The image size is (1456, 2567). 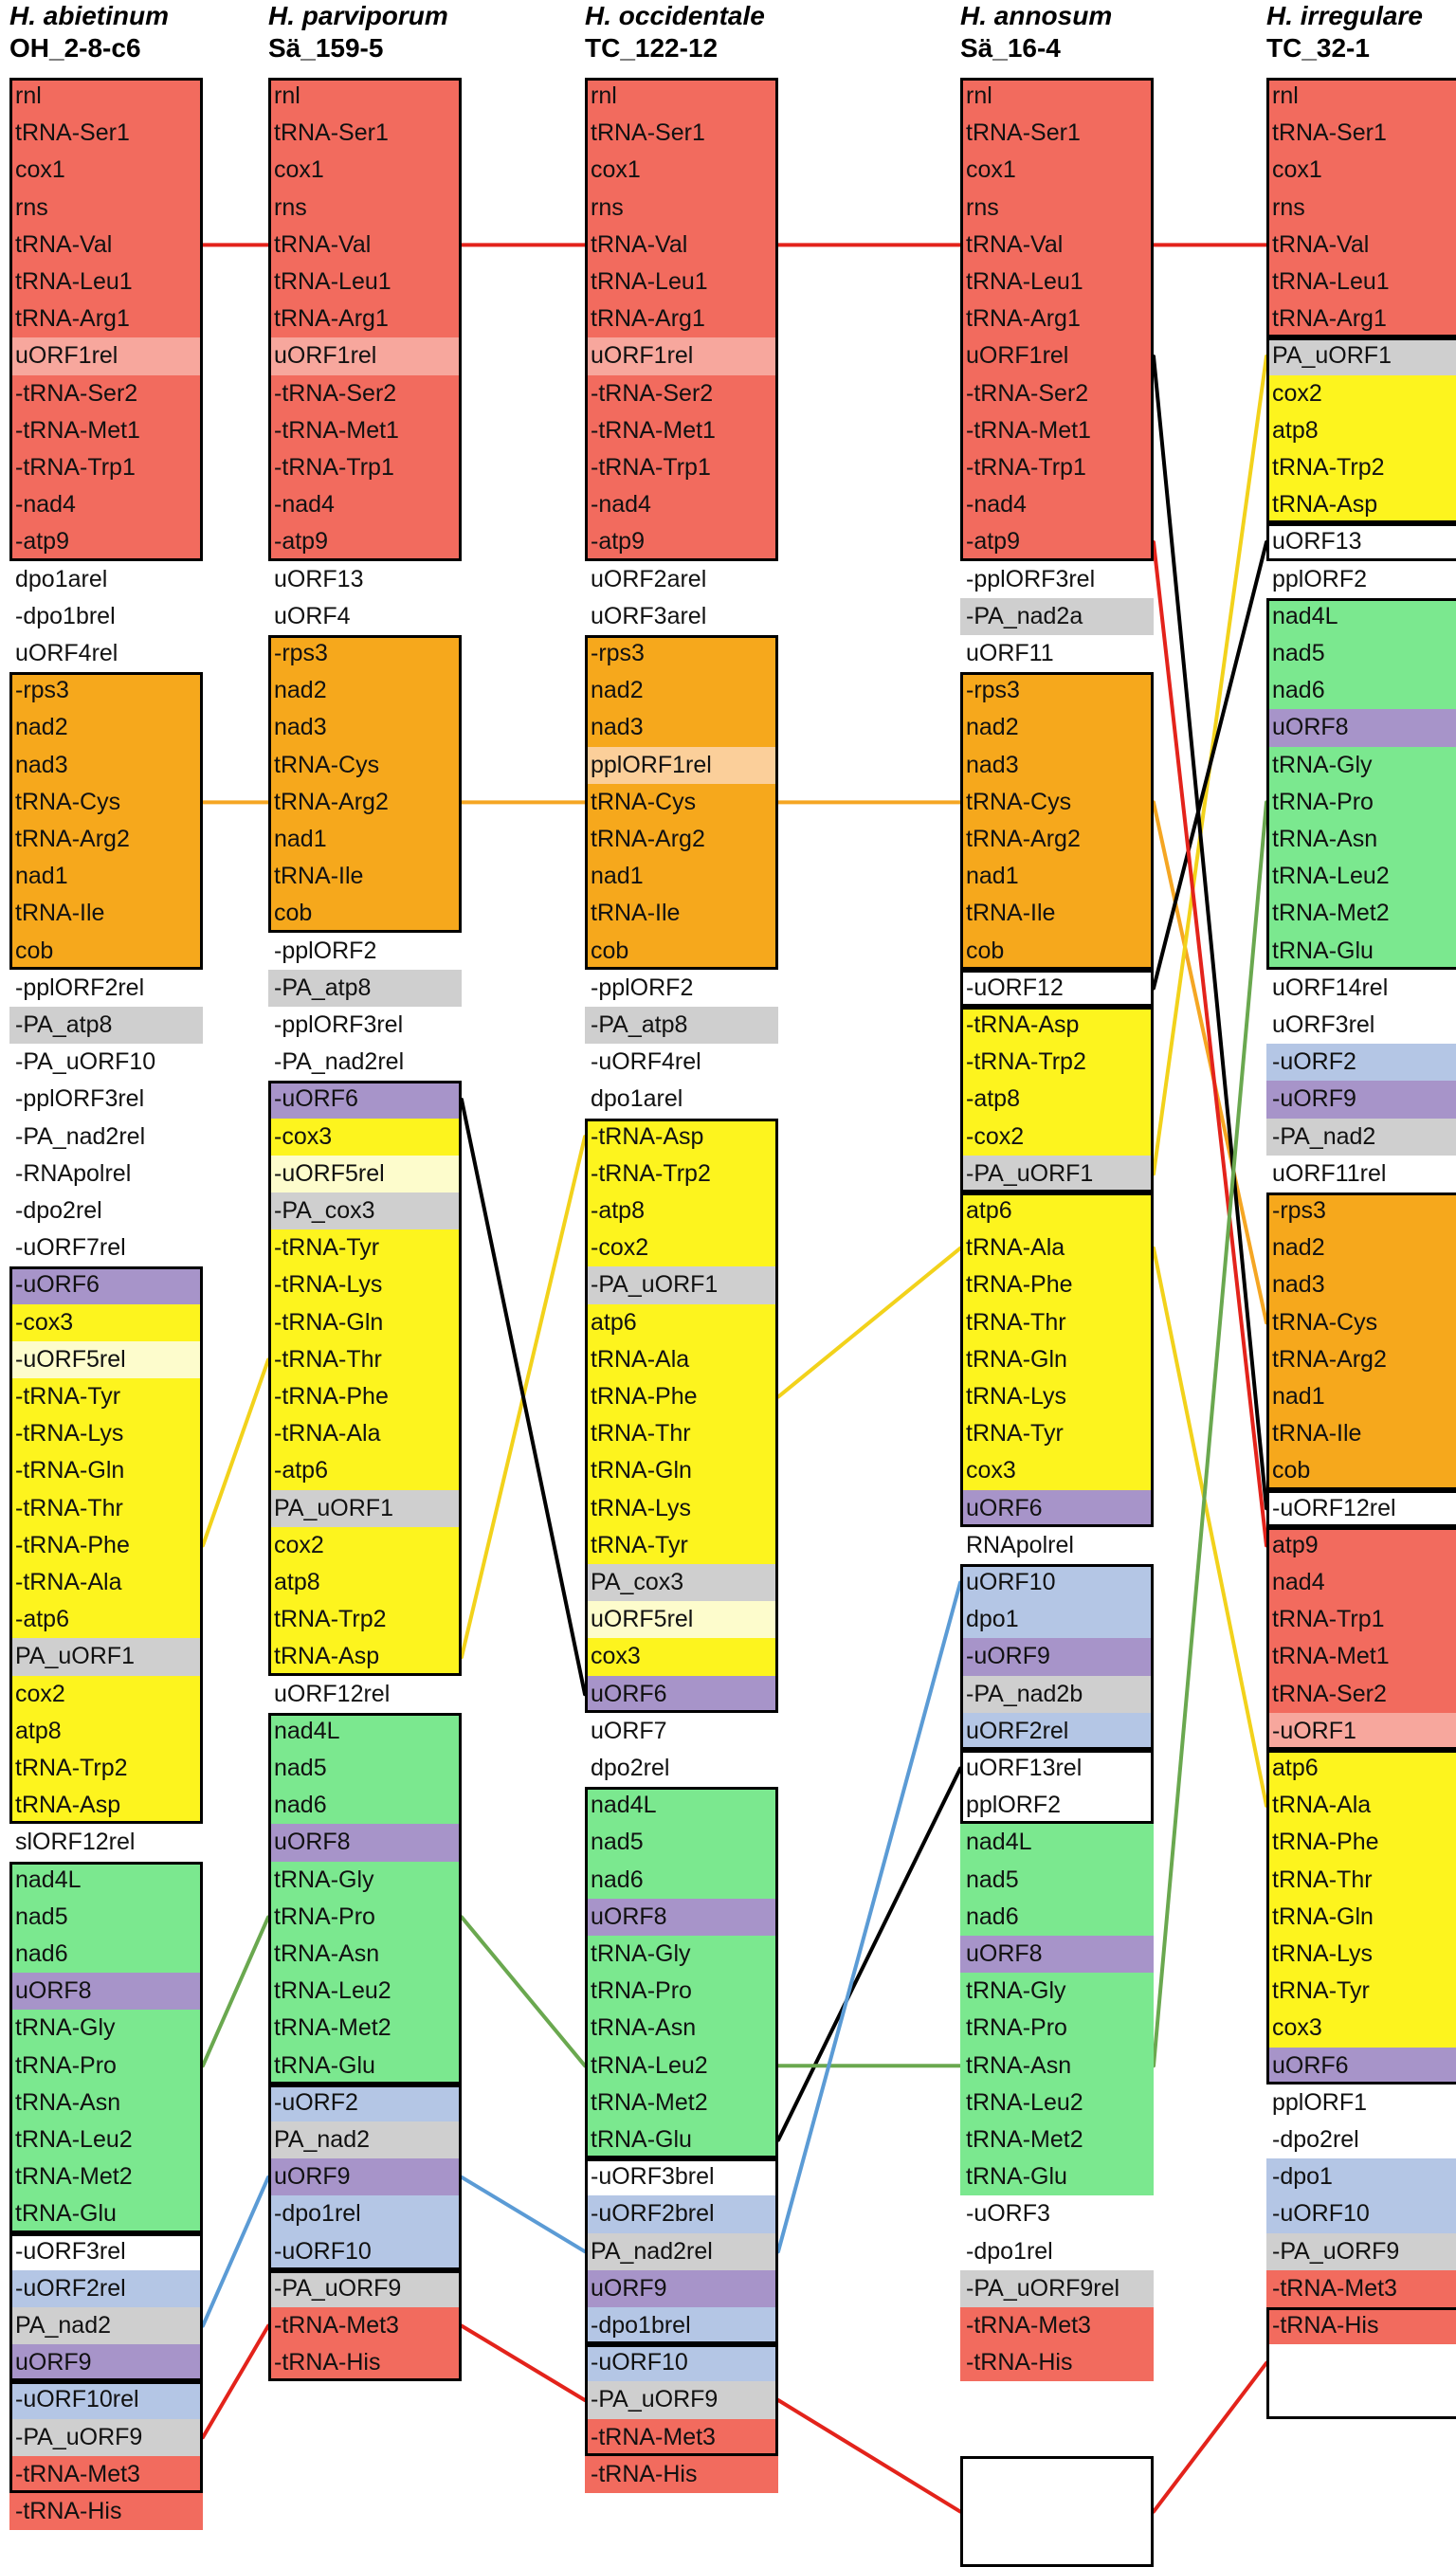 I want to click on gene-label: -tRNA-Thr, so click(x=106, y=1508).